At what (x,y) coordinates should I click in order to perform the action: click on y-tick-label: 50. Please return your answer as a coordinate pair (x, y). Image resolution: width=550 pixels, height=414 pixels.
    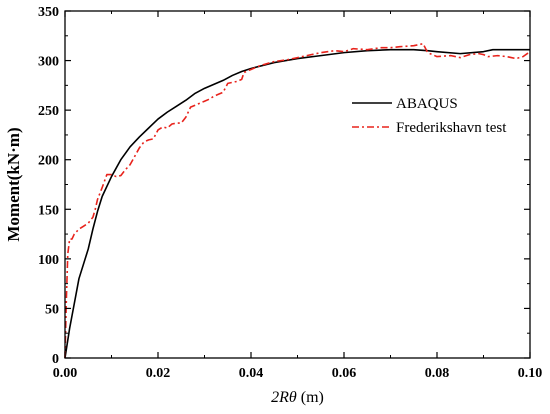
    Looking at the image, I should click on (52, 309).